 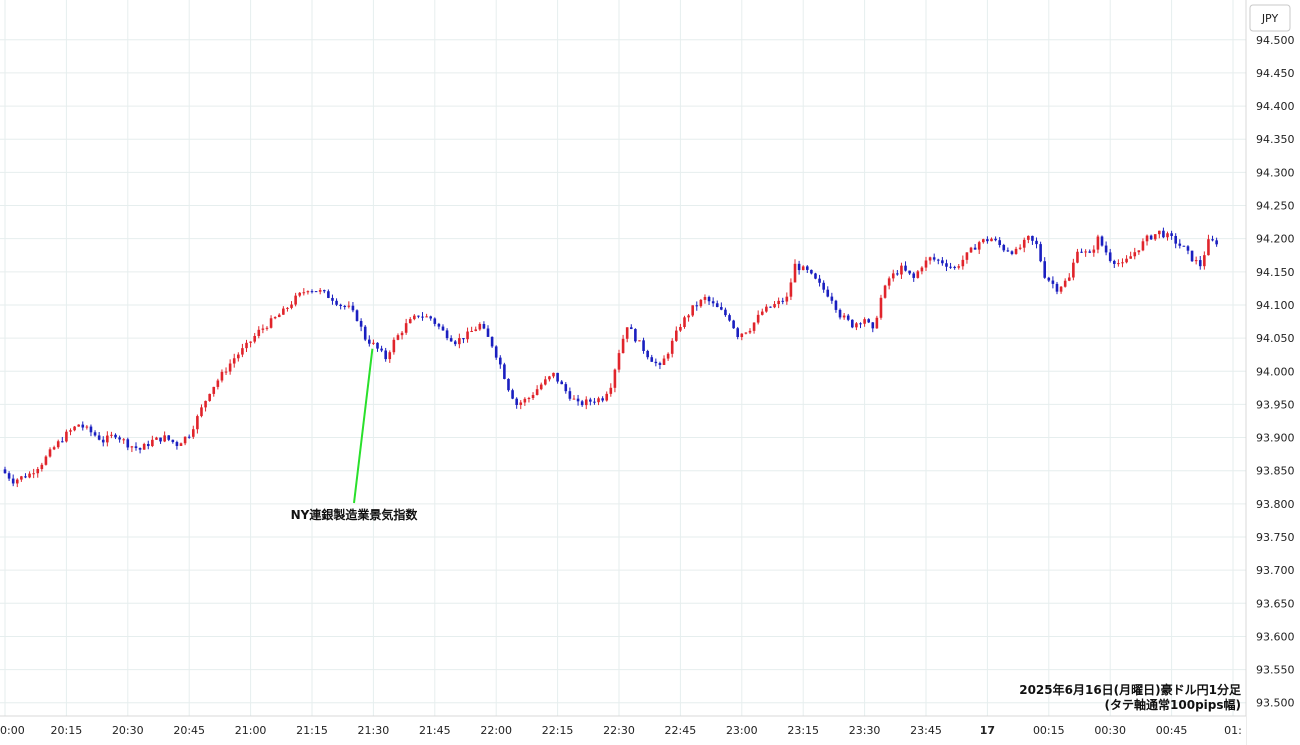 What do you see at coordinates (363, 426) in the screenshot?
I see `annotation-connector` at bounding box center [363, 426].